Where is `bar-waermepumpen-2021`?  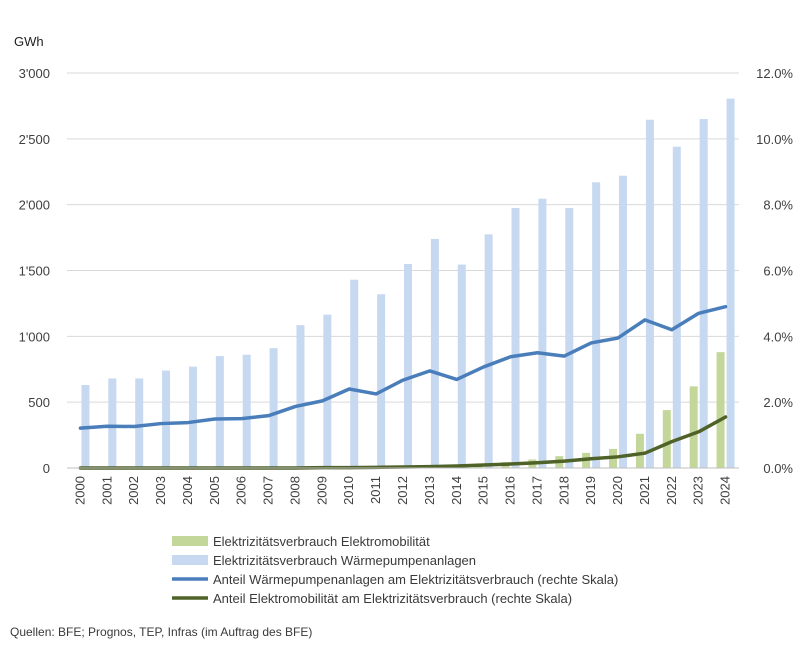 bar-waermepumpen-2021 is located at coordinates (649, 293).